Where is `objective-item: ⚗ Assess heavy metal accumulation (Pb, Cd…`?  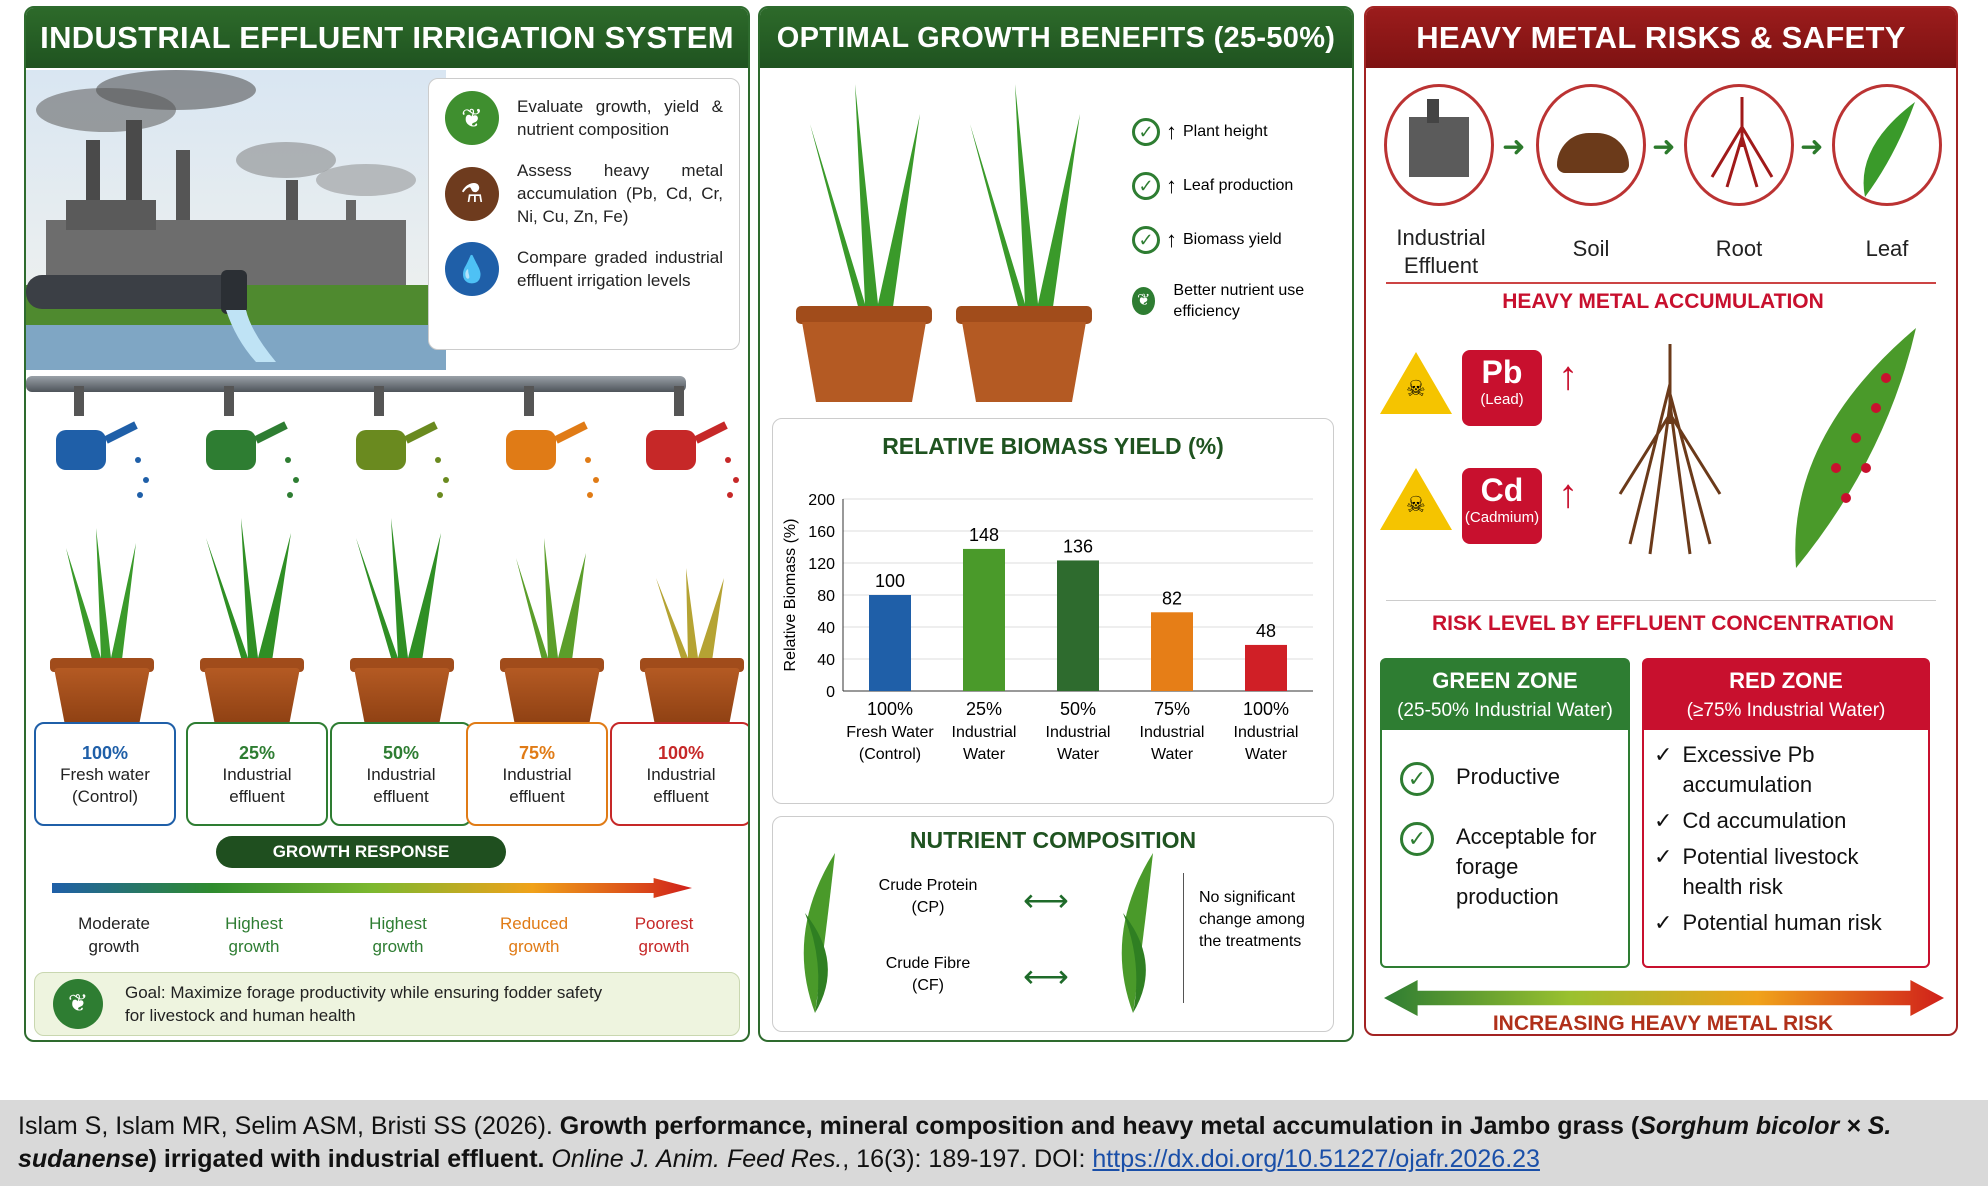
objective-item: ⚗ Assess heavy metal accumulation (Pb, Cd… is located at coordinates (584, 193).